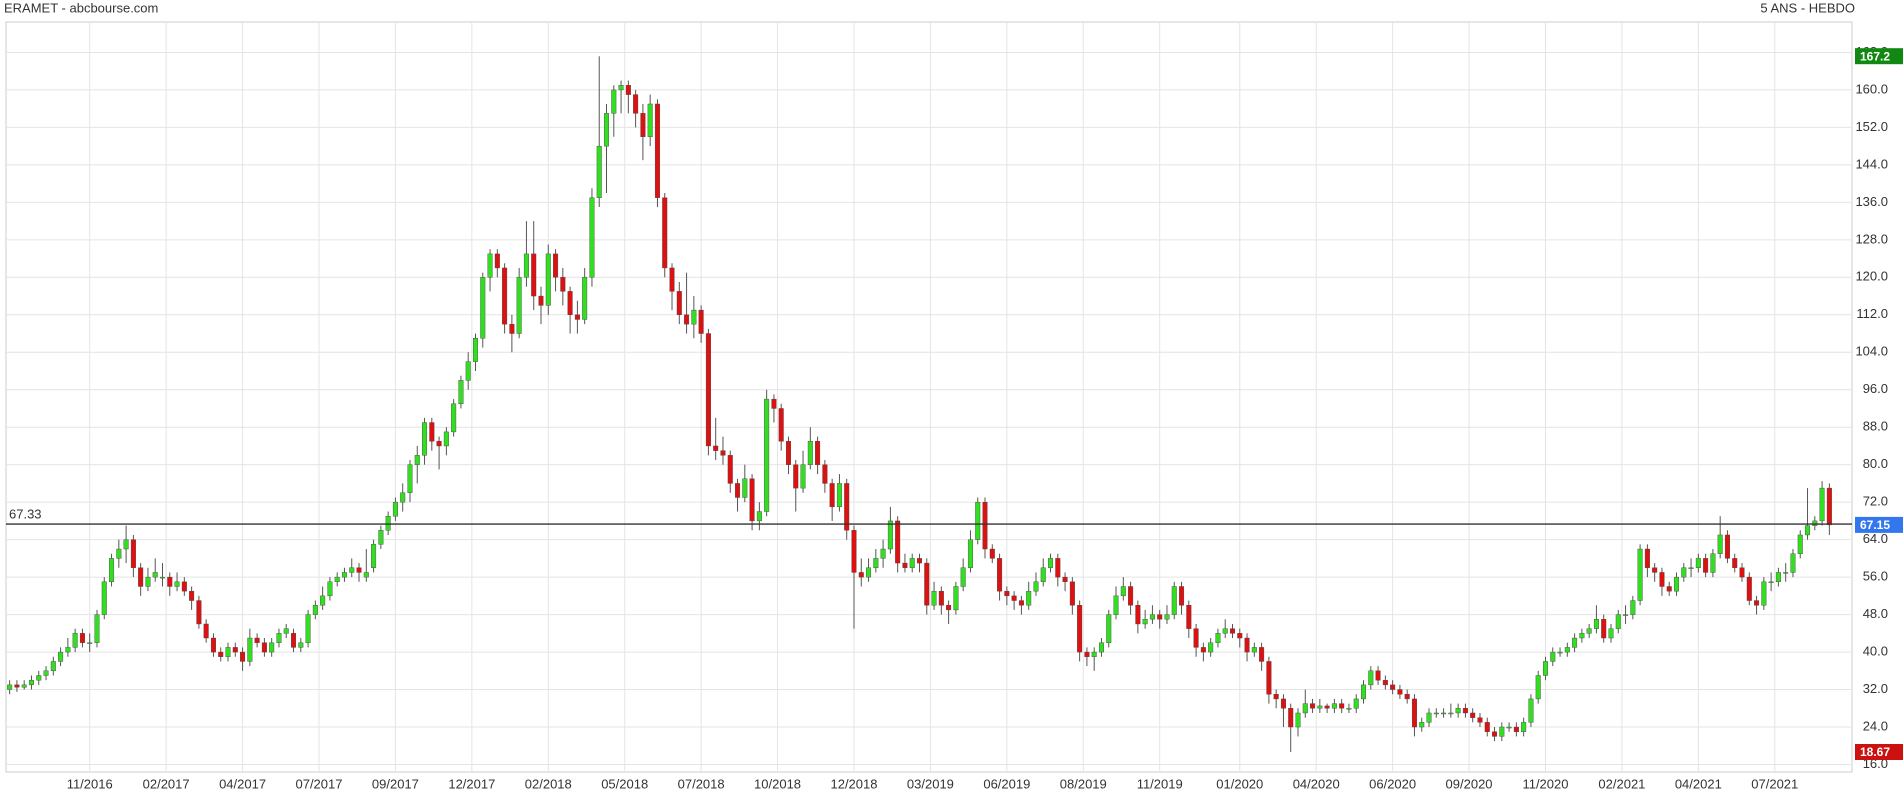 This screenshot has height=796, width=1903. What do you see at coordinates (1875, 538) in the screenshot?
I see `y-tick-label: 64.0` at bounding box center [1875, 538].